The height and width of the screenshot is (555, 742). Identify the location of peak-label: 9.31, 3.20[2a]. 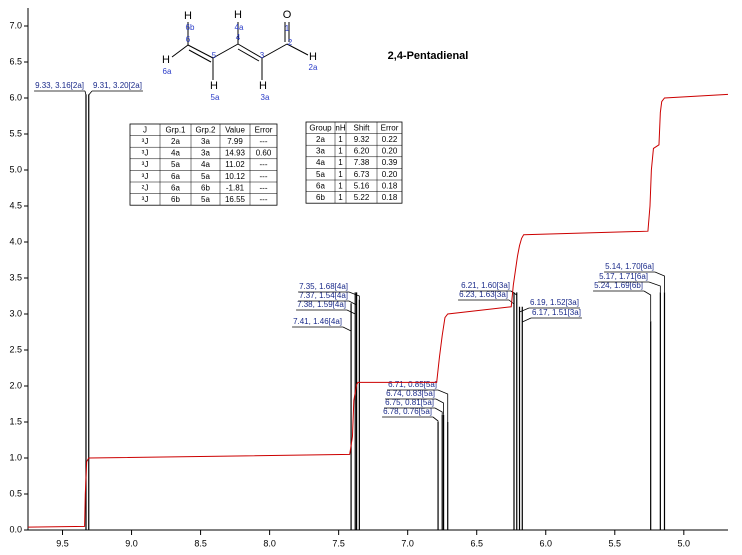
(117, 85).